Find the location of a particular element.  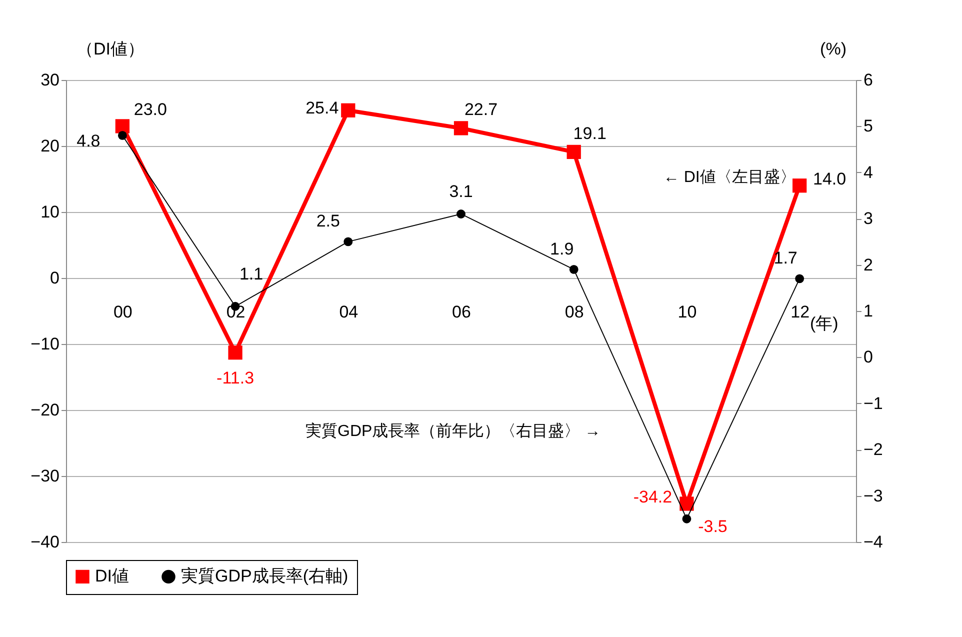

y2-tick-label: −2 is located at coordinates (873, 450).